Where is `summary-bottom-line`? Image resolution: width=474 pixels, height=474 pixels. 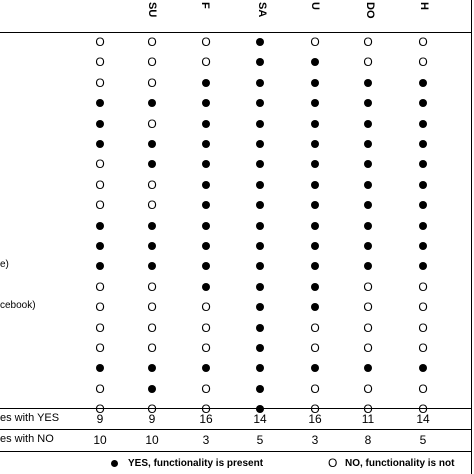
summary-bottom-line is located at coordinates (235, 451).